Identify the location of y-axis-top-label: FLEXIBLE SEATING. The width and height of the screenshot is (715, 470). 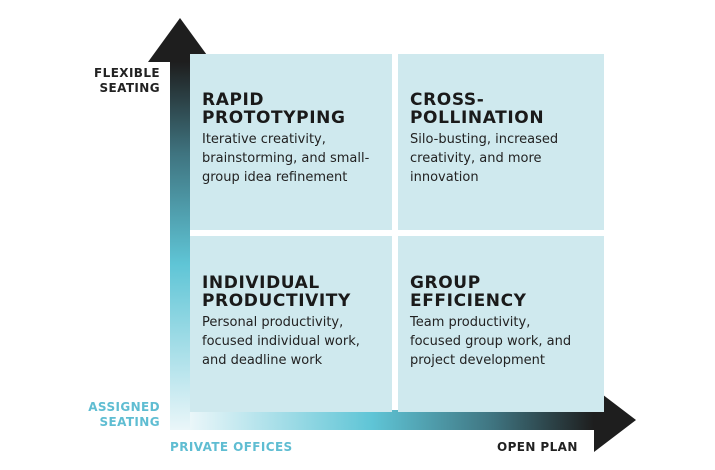
(127, 80).